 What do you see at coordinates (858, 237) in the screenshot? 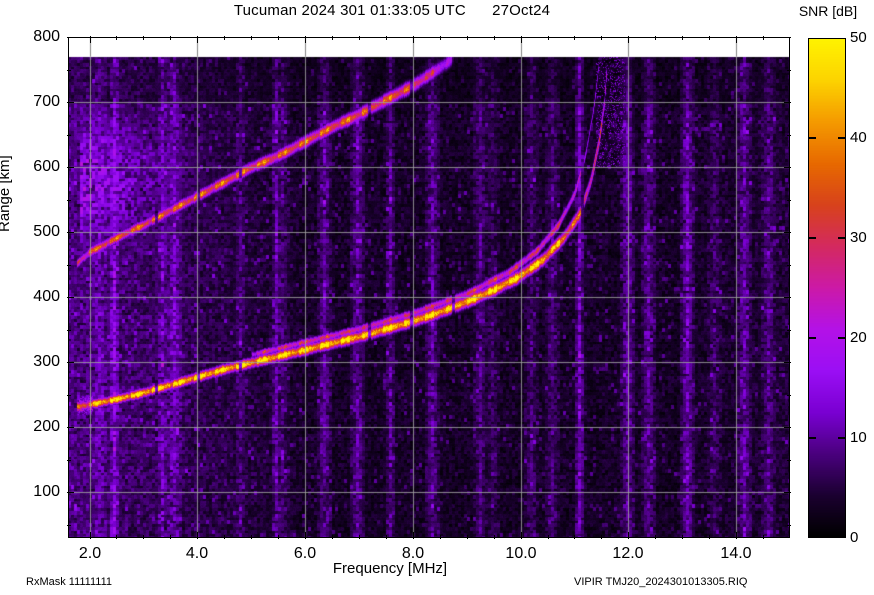
I see `colorbar-tick-label: 30` at bounding box center [858, 237].